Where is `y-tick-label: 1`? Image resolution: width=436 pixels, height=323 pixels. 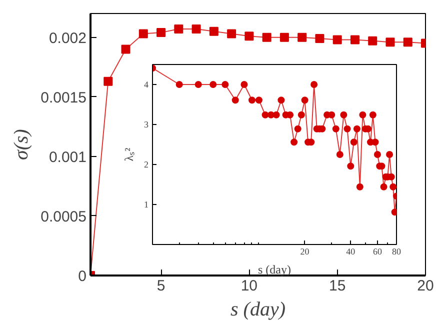 y-tick-label: 1 is located at coordinates (146, 205).